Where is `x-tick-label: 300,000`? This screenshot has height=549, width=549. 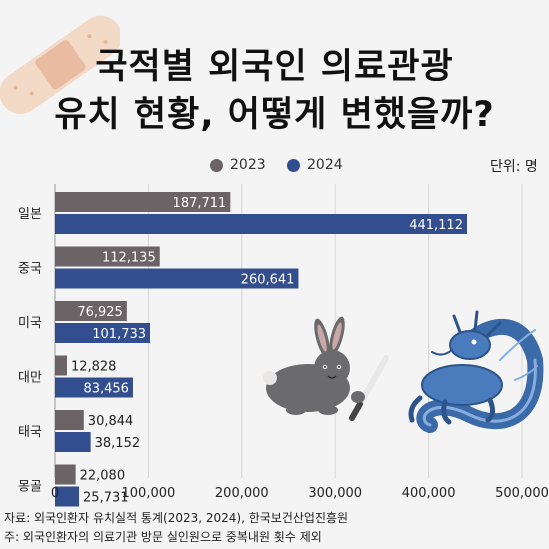
x-tick-label: 300,000 is located at coordinates (335, 493).